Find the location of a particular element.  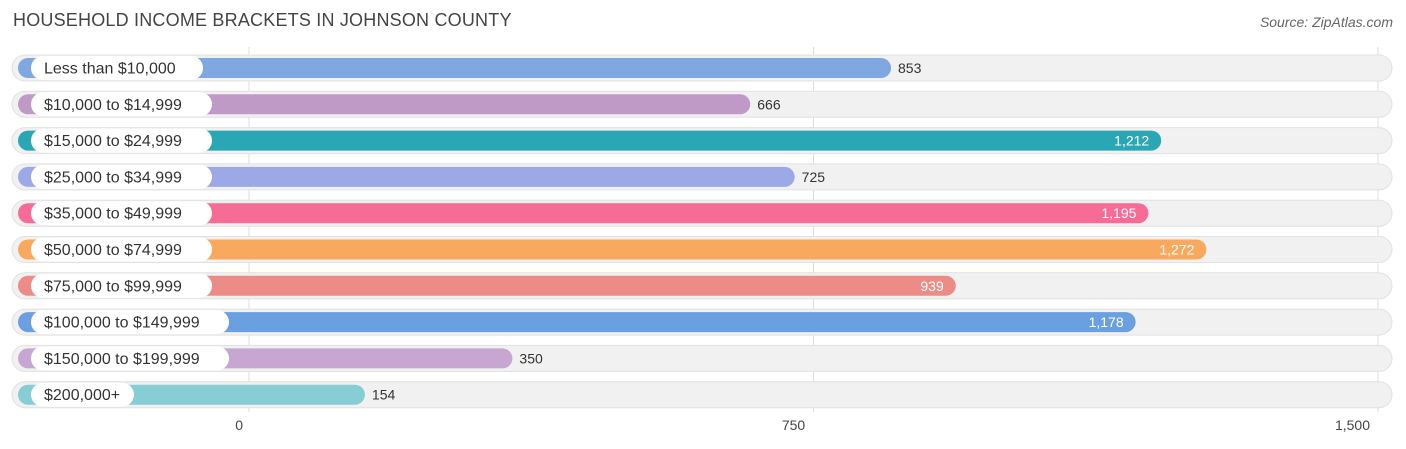

category-label: $75,000 to $99,999 is located at coordinates (113, 286).